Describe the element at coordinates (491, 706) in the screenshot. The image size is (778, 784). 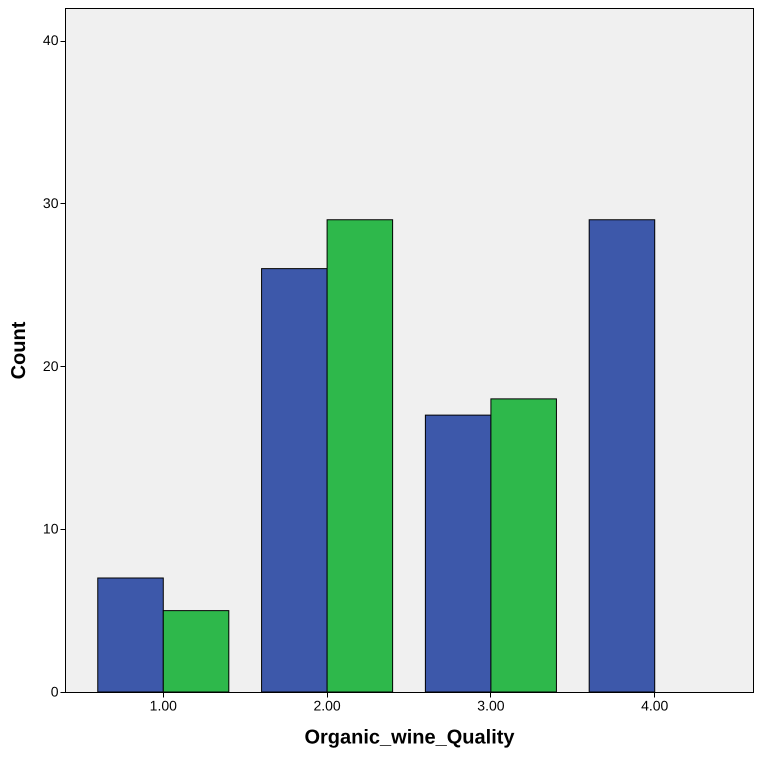
I see `x-tick-label: 3.00` at that location.